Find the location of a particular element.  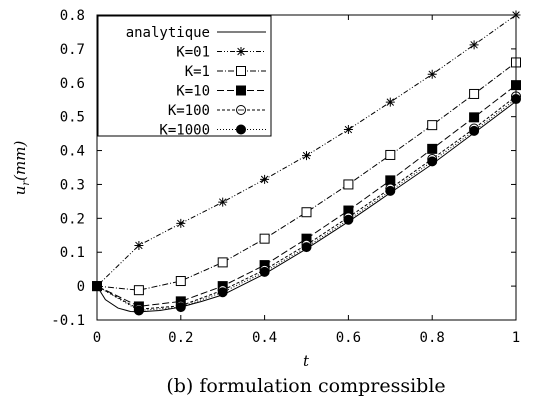

y-tick-label: 0.4 is located at coordinates (72, 152).